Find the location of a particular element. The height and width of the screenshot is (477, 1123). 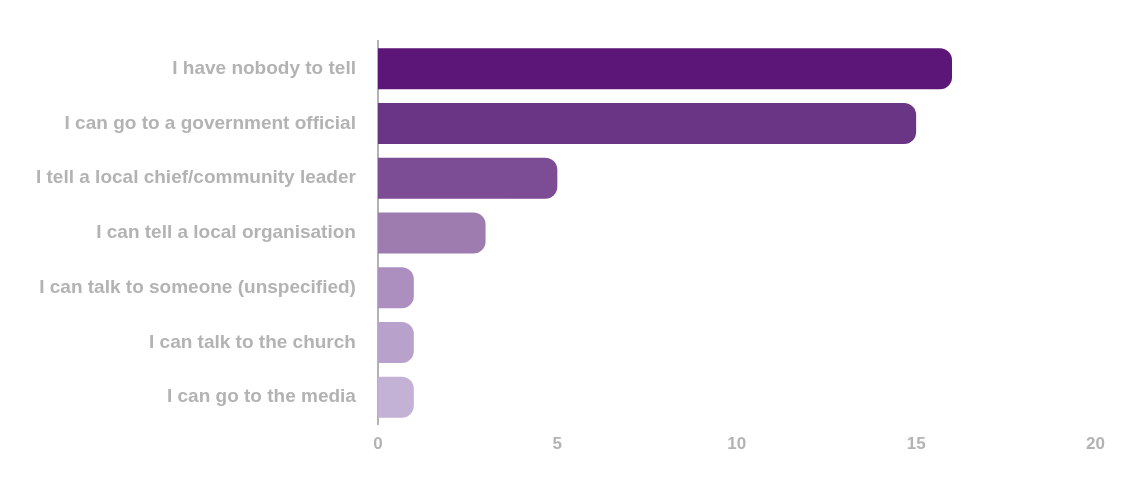

x-tick-label: 10 is located at coordinates (737, 444).